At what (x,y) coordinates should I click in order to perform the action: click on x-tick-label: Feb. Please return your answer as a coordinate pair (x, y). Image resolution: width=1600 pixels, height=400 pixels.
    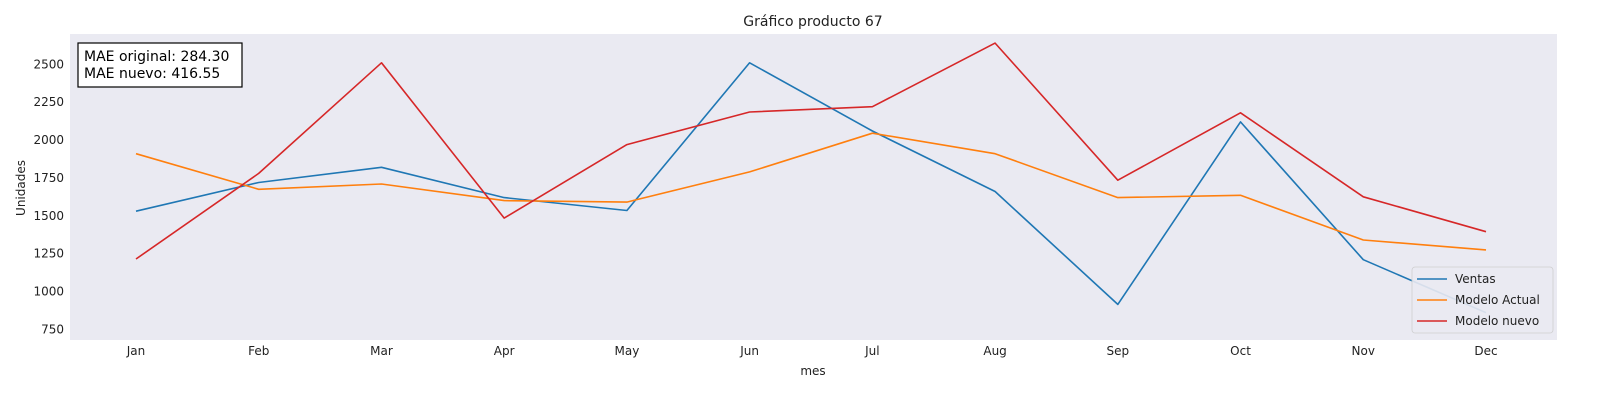
    Looking at the image, I should click on (258, 351).